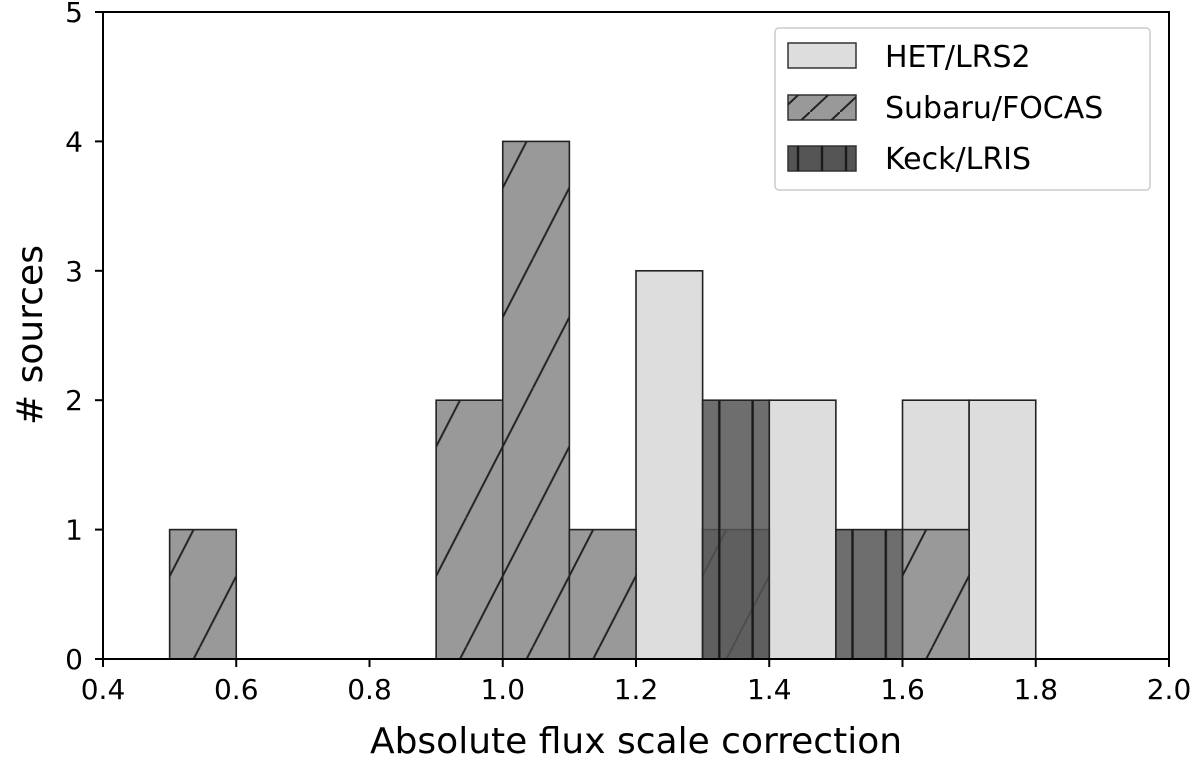  What do you see at coordinates (1169, 689) in the screenshot?
I see `x-tick-label: 2.0` at bounding box center [1169, 689].